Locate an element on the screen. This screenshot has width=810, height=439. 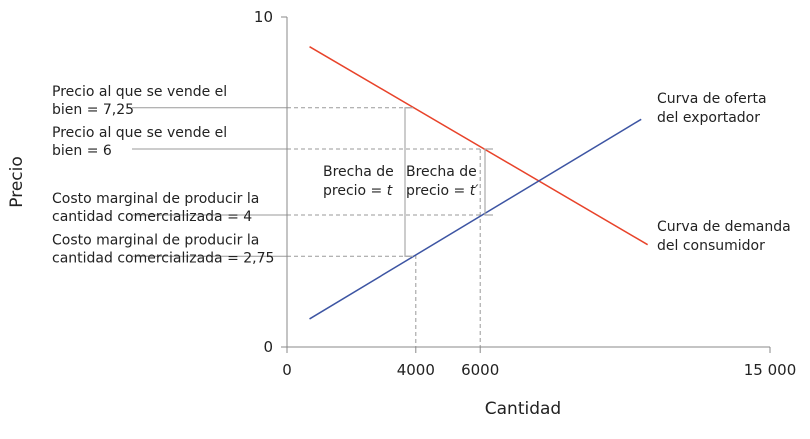
price-gap-brackets: Brecha de precio = t Brecha de precio = t′ is located at coordinates (408, 182).